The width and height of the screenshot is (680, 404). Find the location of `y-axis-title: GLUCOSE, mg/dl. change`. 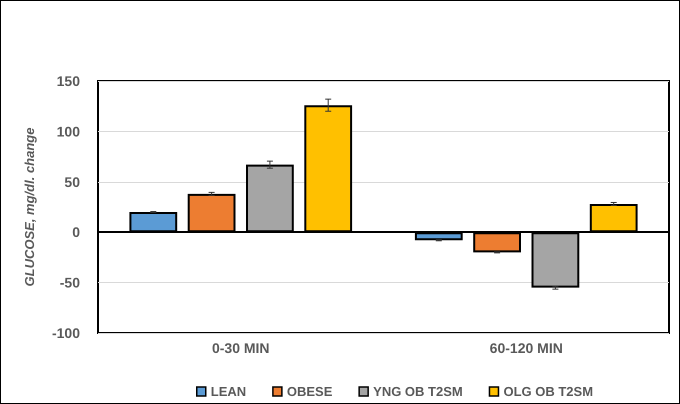

y-axis-title: GLUCOSE, mg/dl. change is located at coordinates (29, 207).